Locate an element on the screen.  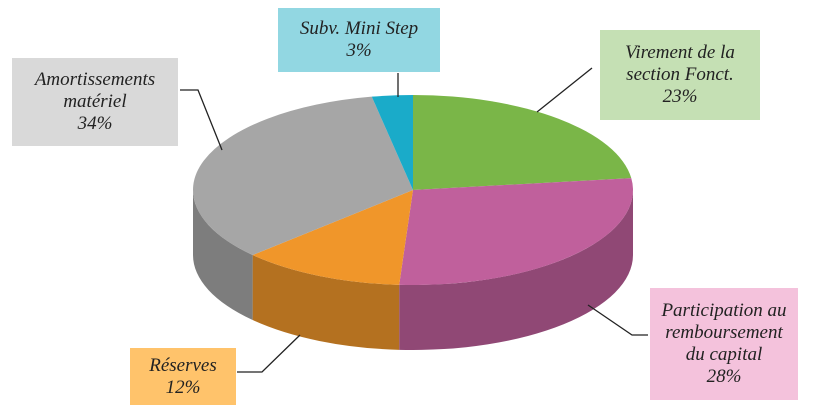
slice-label: Réserves 12% is located at coordinates (183, 376).